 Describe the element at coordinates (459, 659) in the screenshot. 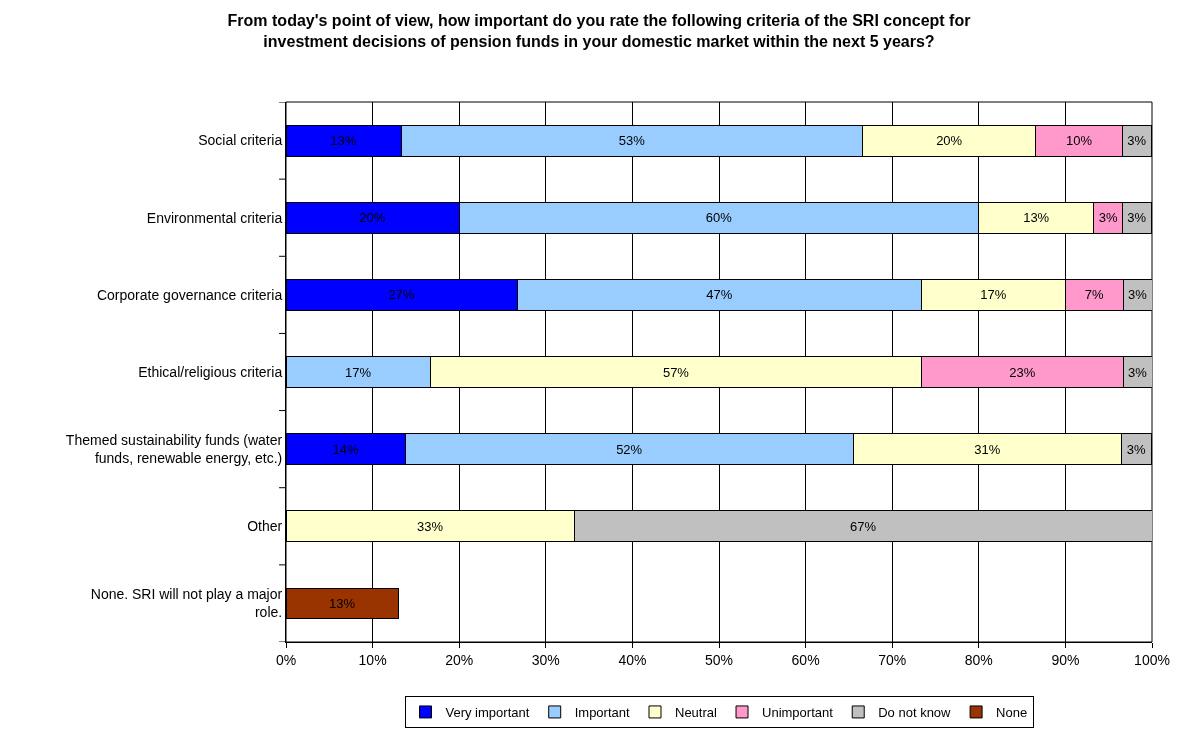

I see `x-tick-label: 20%` at that location.